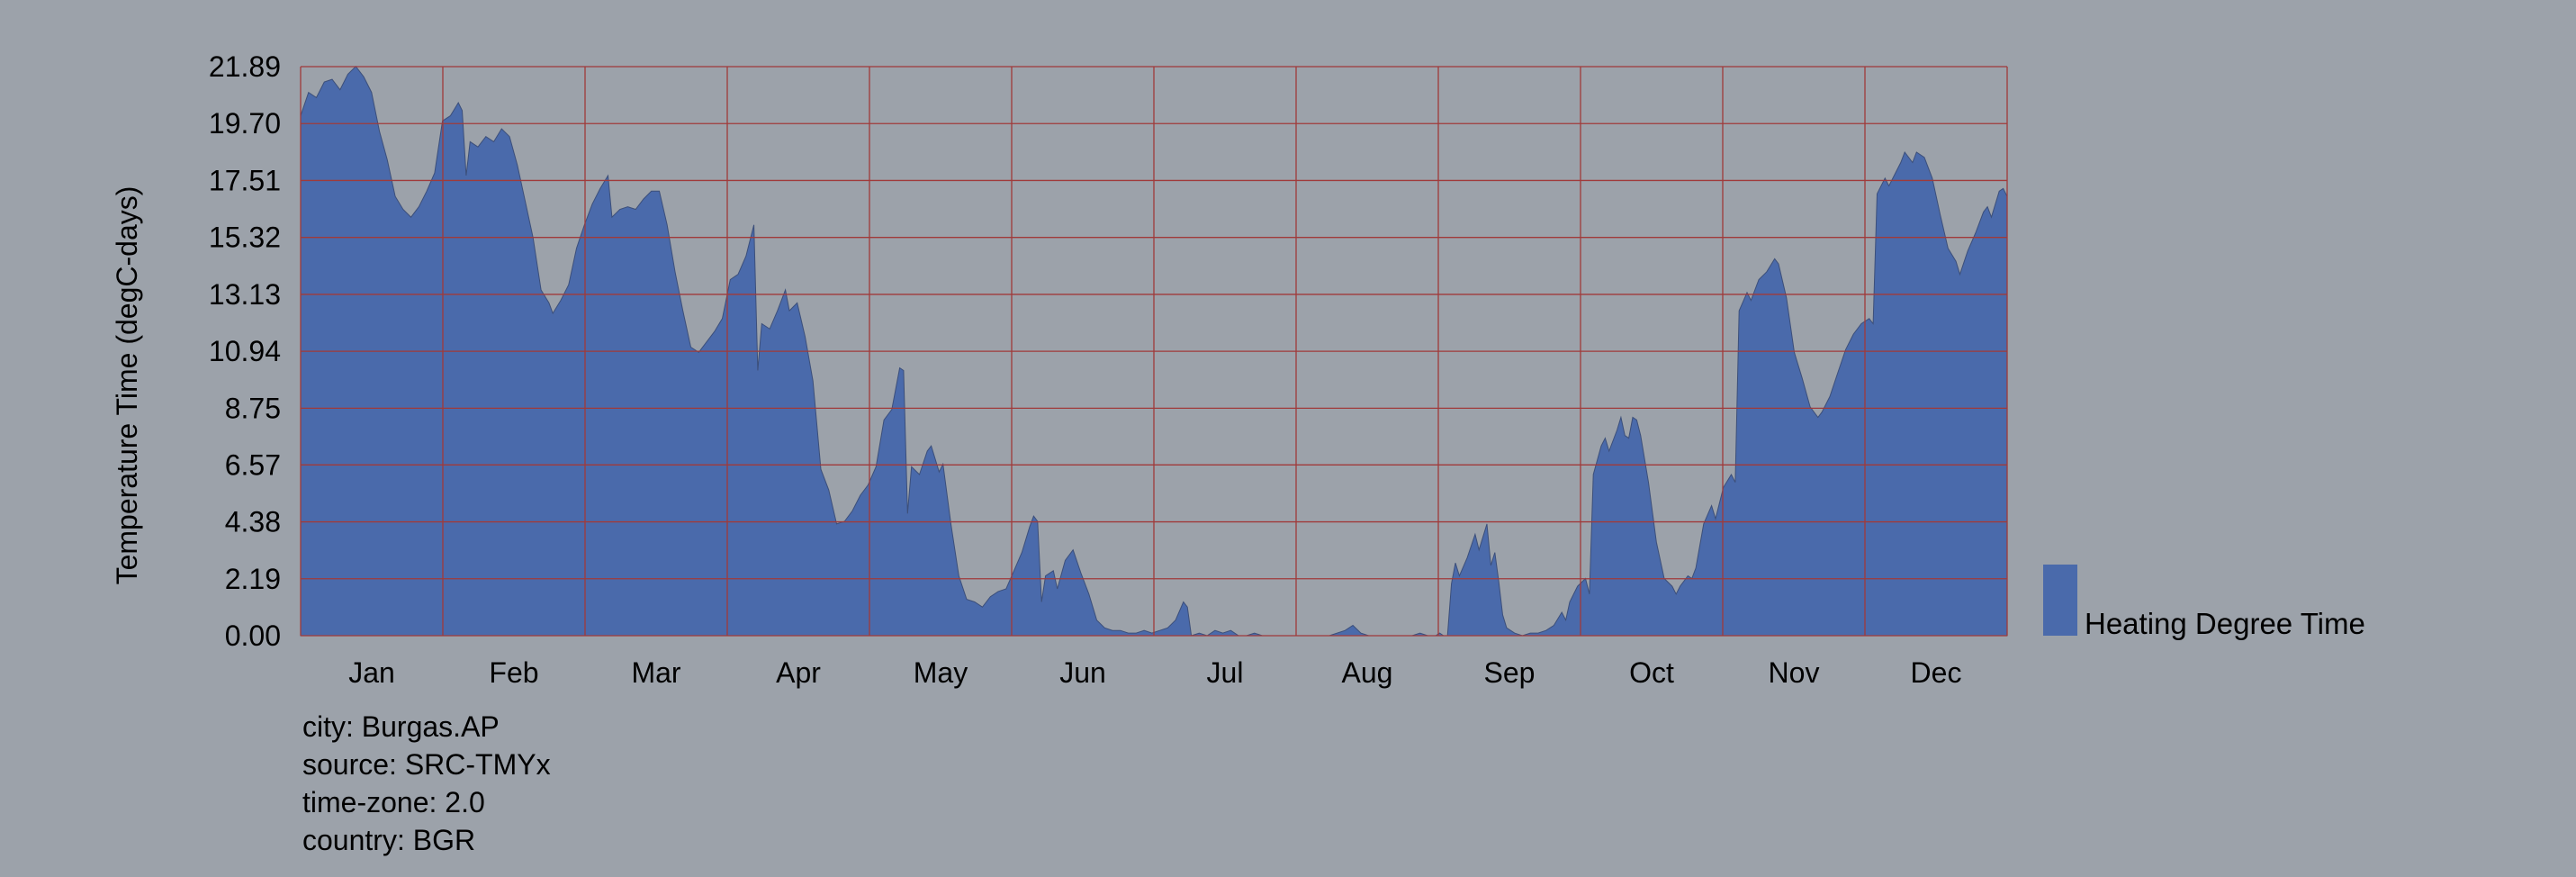 The height and width of the screenshot is (877, 2576). Describe the element at coordinates (655, 672) in the screenshot. I see `x-tick-label: Mar` at that location.